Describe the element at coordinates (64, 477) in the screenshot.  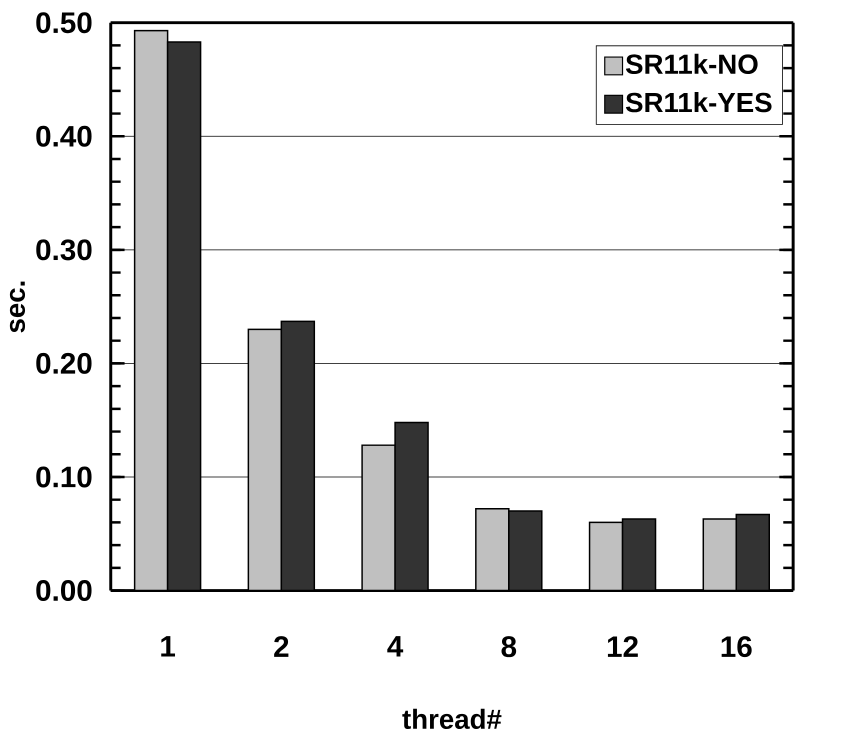
I see `y-tick-label: 0.10` at that location.